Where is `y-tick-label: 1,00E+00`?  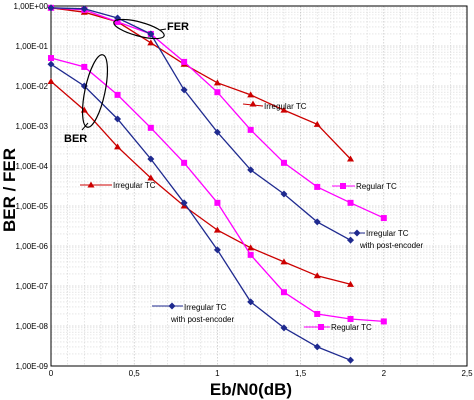
y-tick-label: 1,00E+00 is located at coordinates (31, 6).